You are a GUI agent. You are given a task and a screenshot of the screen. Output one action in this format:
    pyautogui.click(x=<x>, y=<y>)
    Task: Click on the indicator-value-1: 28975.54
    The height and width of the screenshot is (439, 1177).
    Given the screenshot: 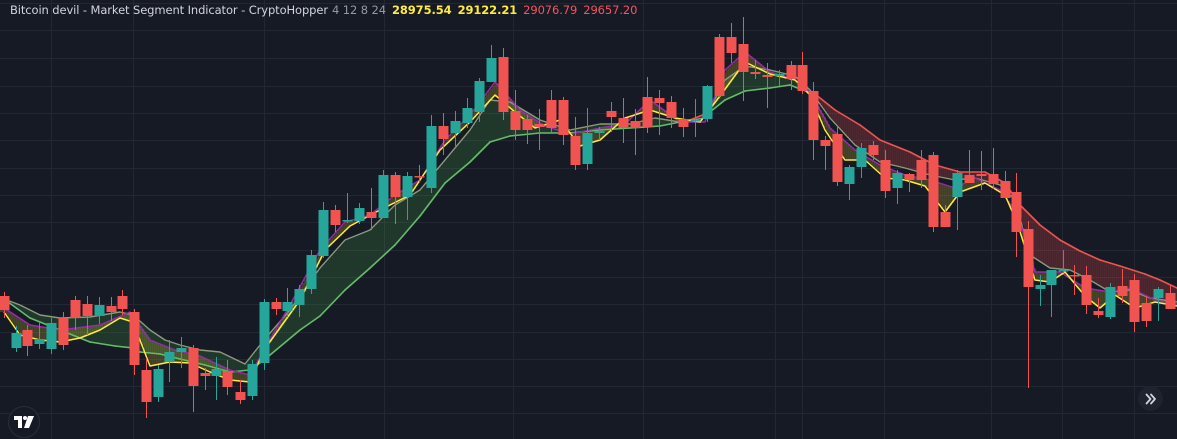 What is the action you would take?
    pyautogui.click(x=421, y=10)
    